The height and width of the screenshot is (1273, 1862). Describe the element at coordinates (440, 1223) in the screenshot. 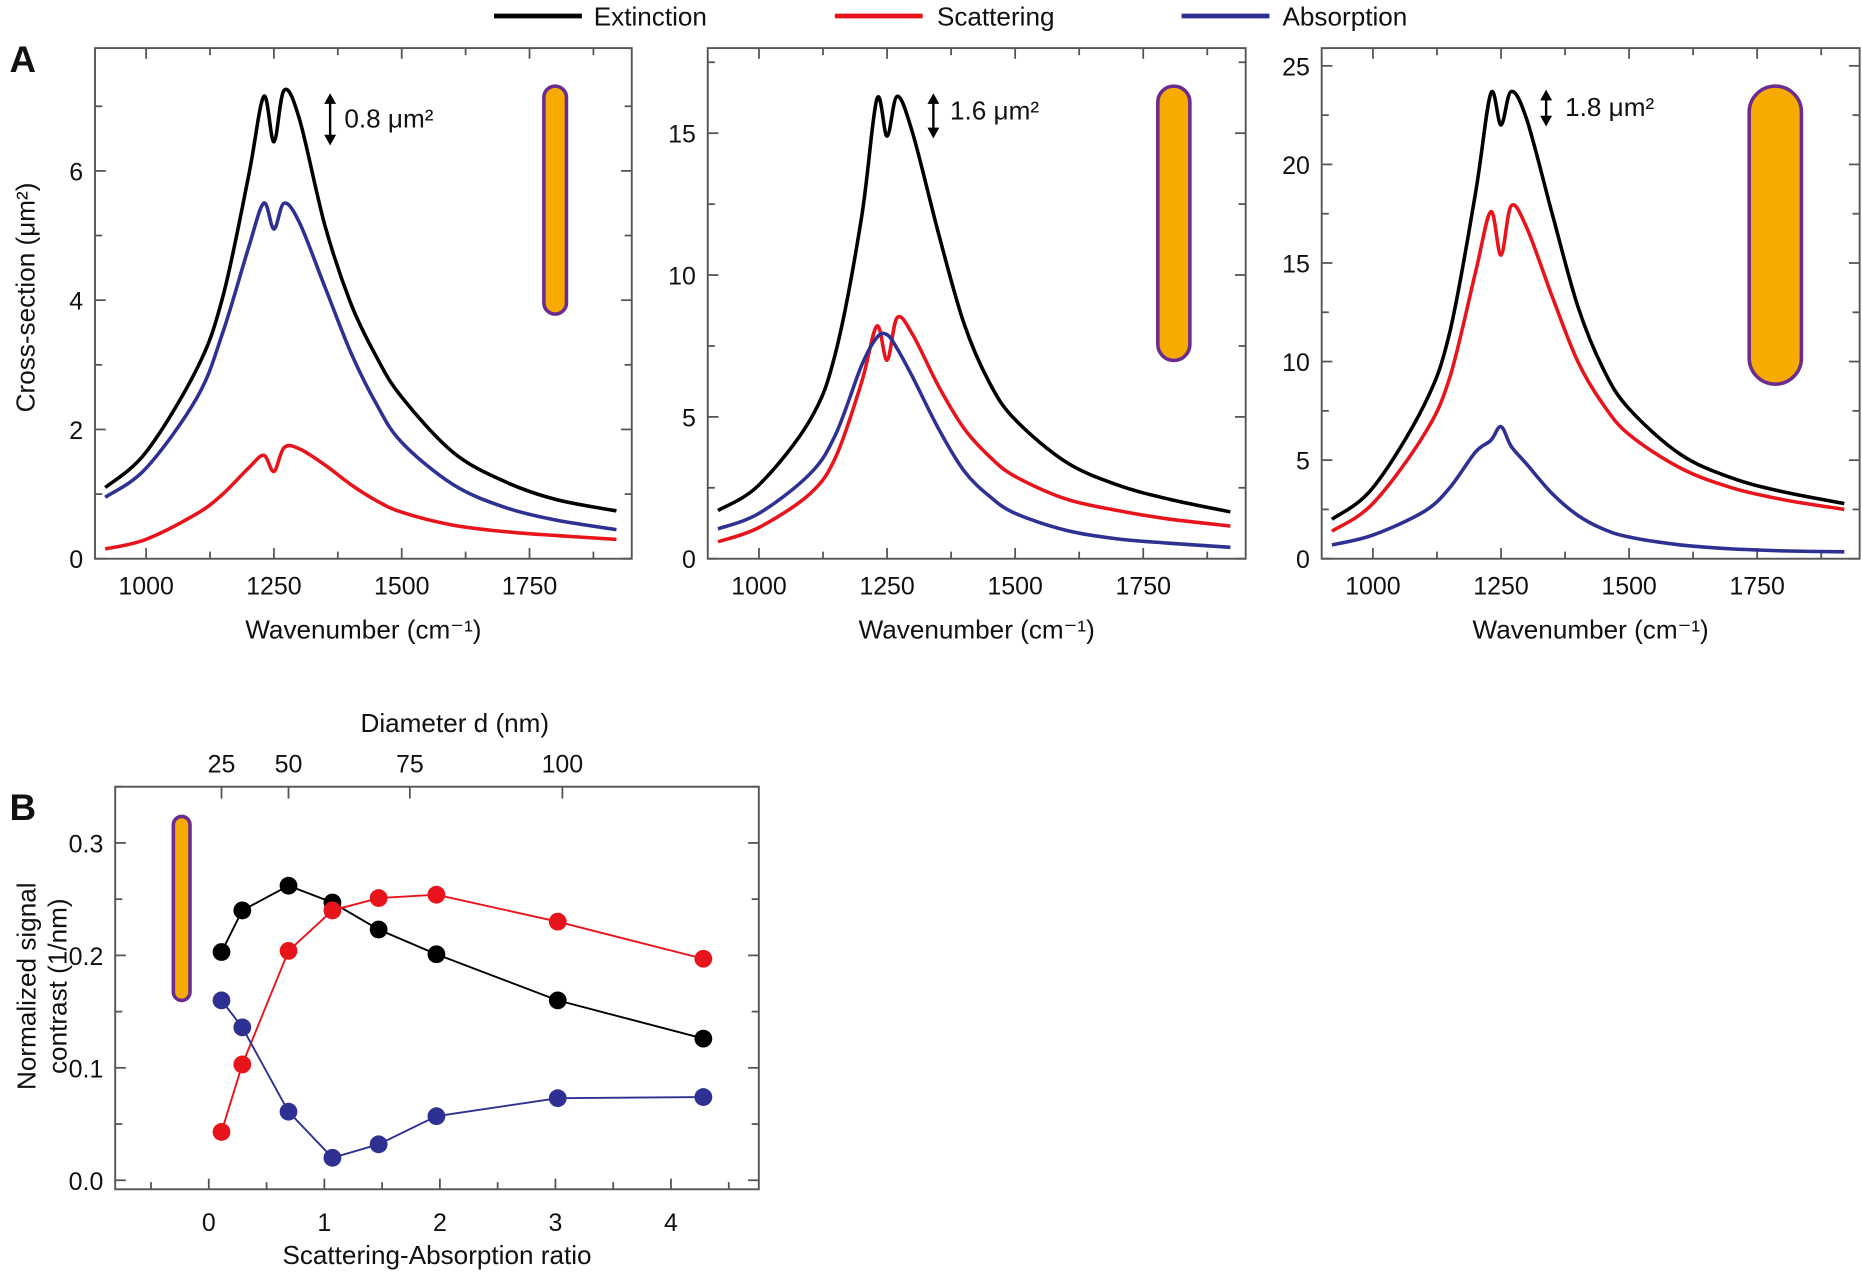

I see `x-tick-label: 2` at that location.